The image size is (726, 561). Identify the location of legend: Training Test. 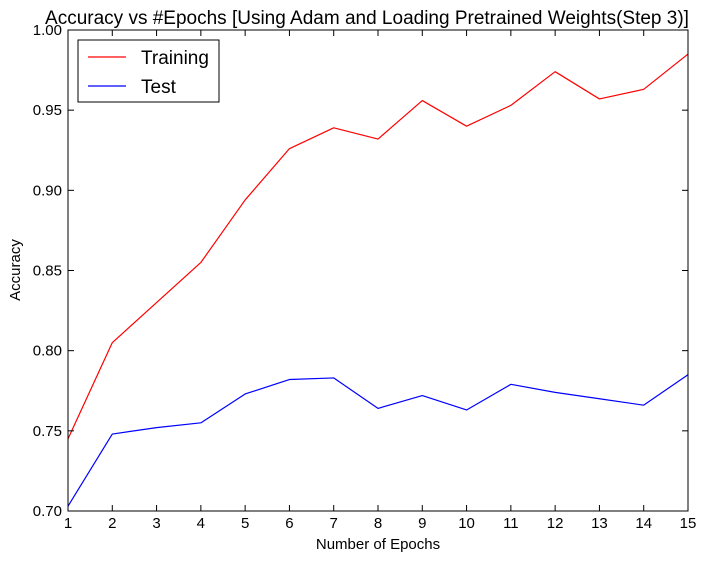
(148, 71).